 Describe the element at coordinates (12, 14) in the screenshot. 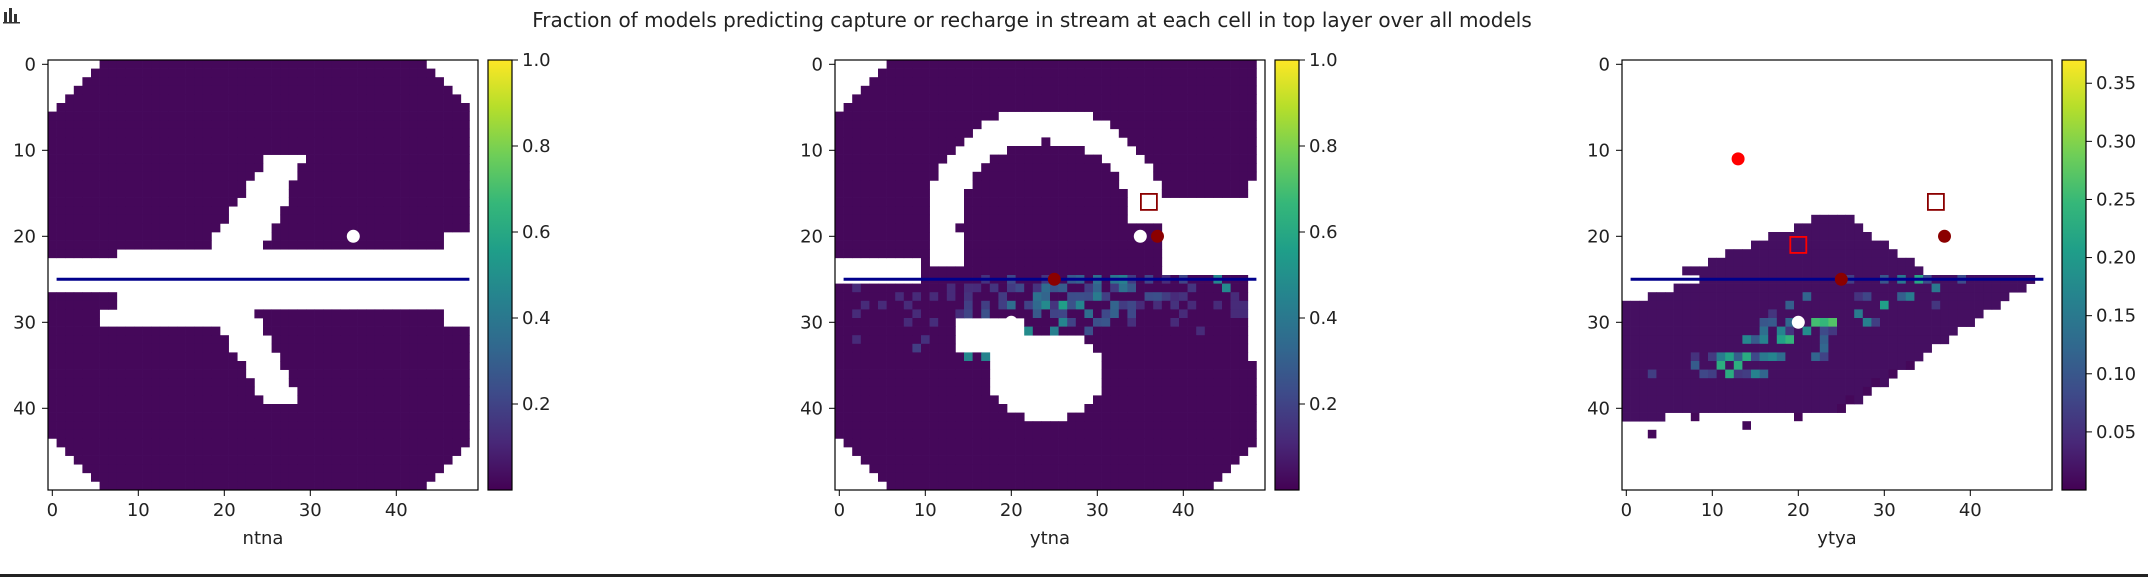

I see `bar-chart-icon` at that location.